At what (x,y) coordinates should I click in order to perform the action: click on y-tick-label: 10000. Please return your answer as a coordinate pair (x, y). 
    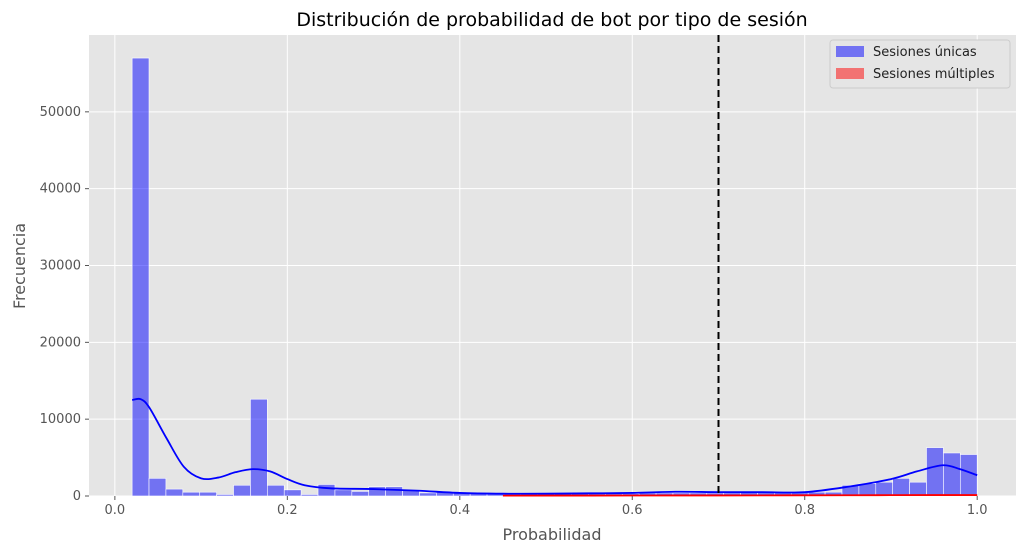
    Looking at the image, I should click on (60, 419).